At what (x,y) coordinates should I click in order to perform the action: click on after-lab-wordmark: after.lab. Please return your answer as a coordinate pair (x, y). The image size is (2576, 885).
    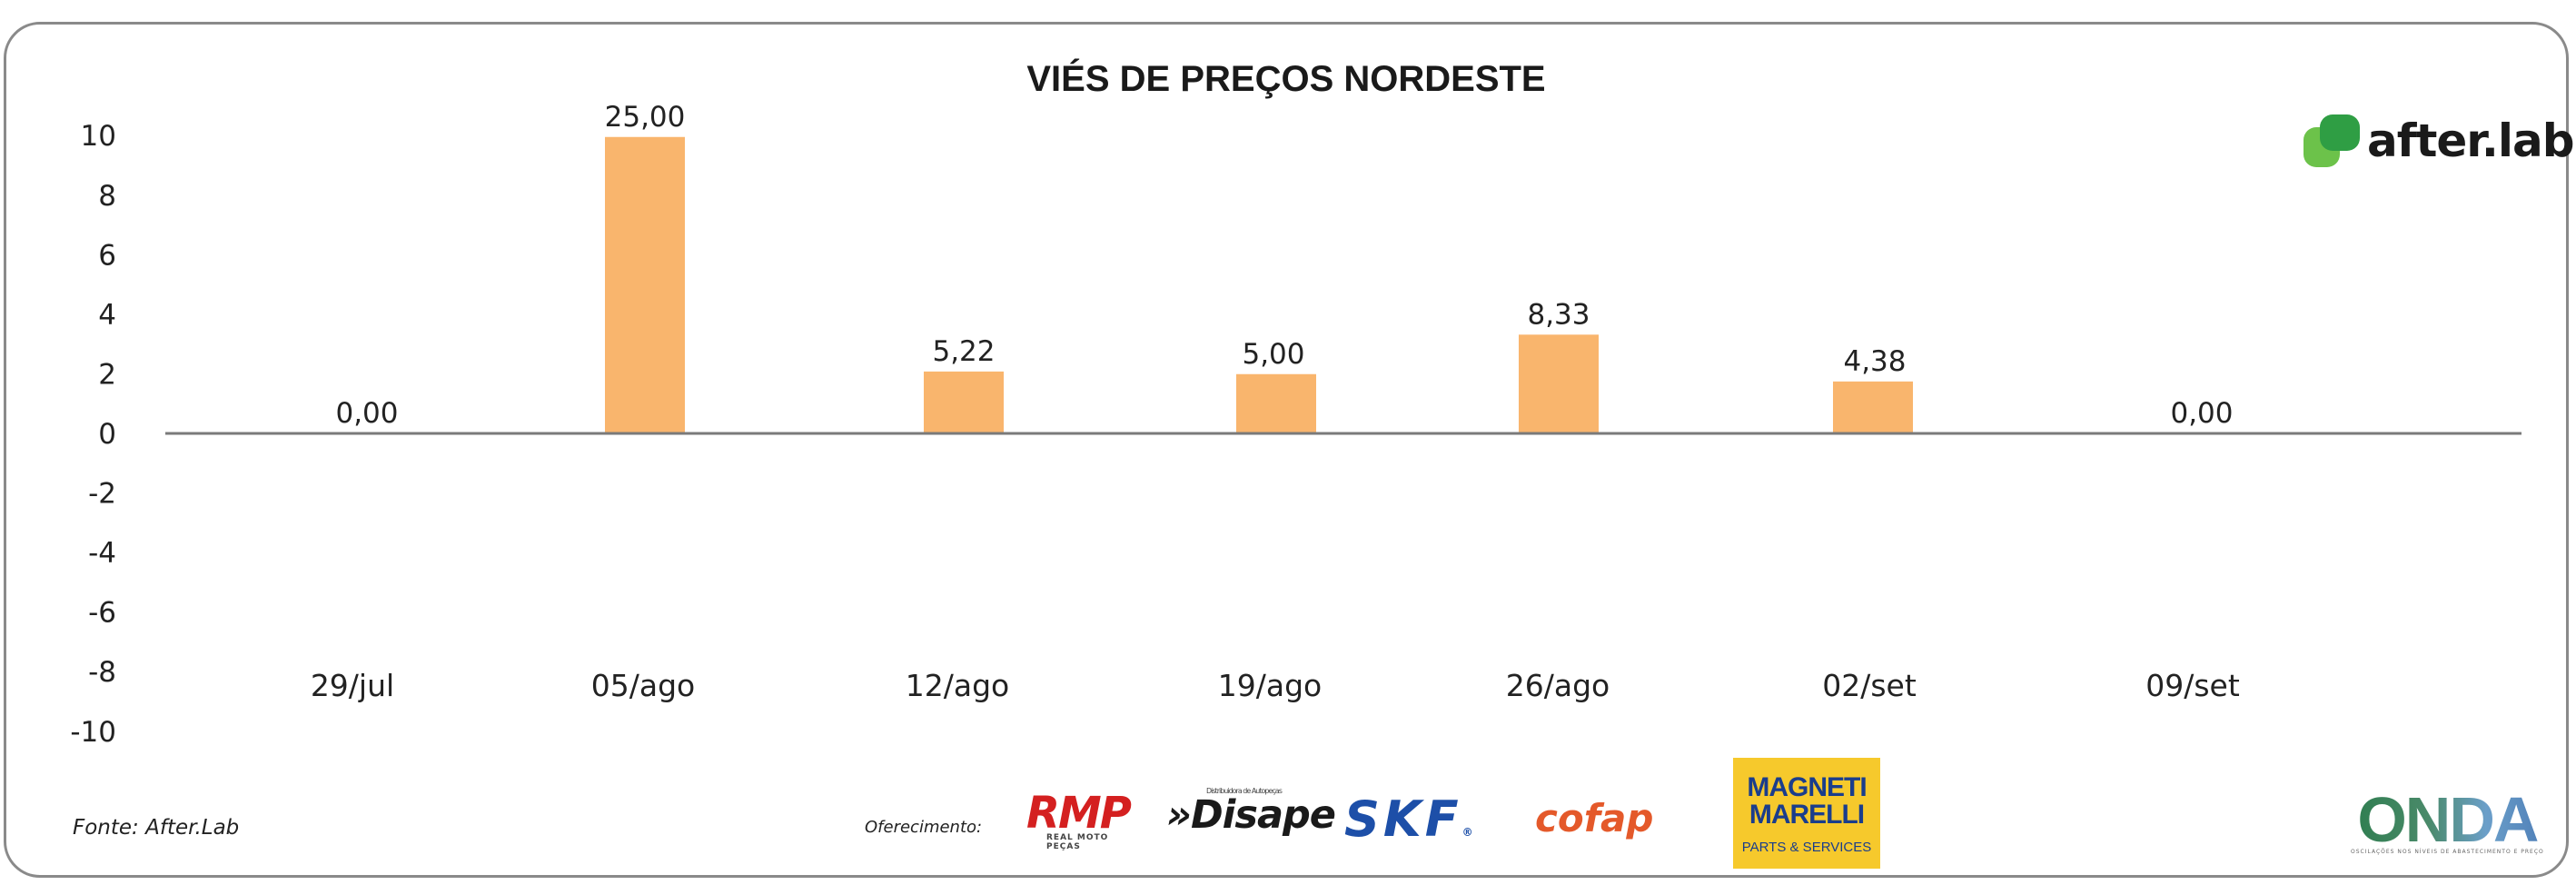
    Looking at the image, I should click on (2470, 140).